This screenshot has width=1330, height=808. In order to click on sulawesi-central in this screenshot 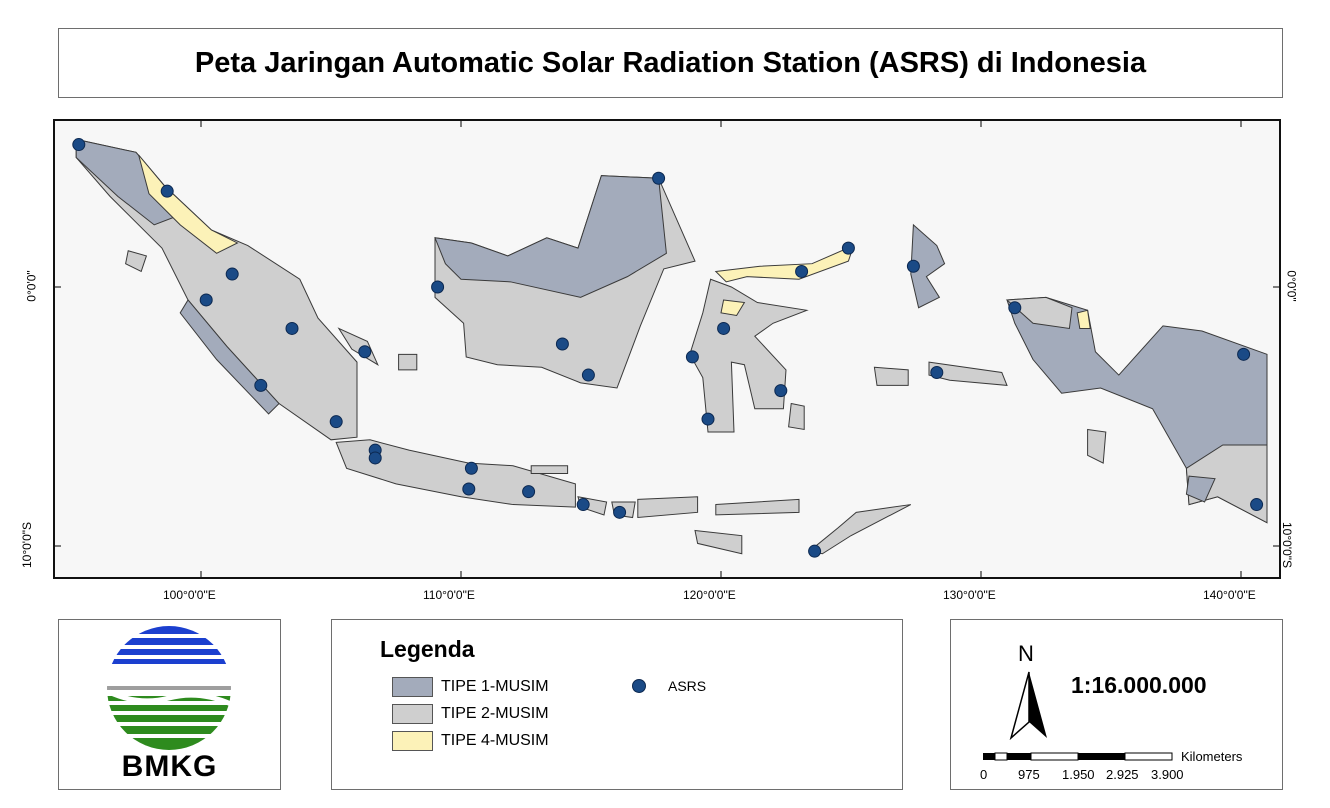, I will do `click(749, 355)`.